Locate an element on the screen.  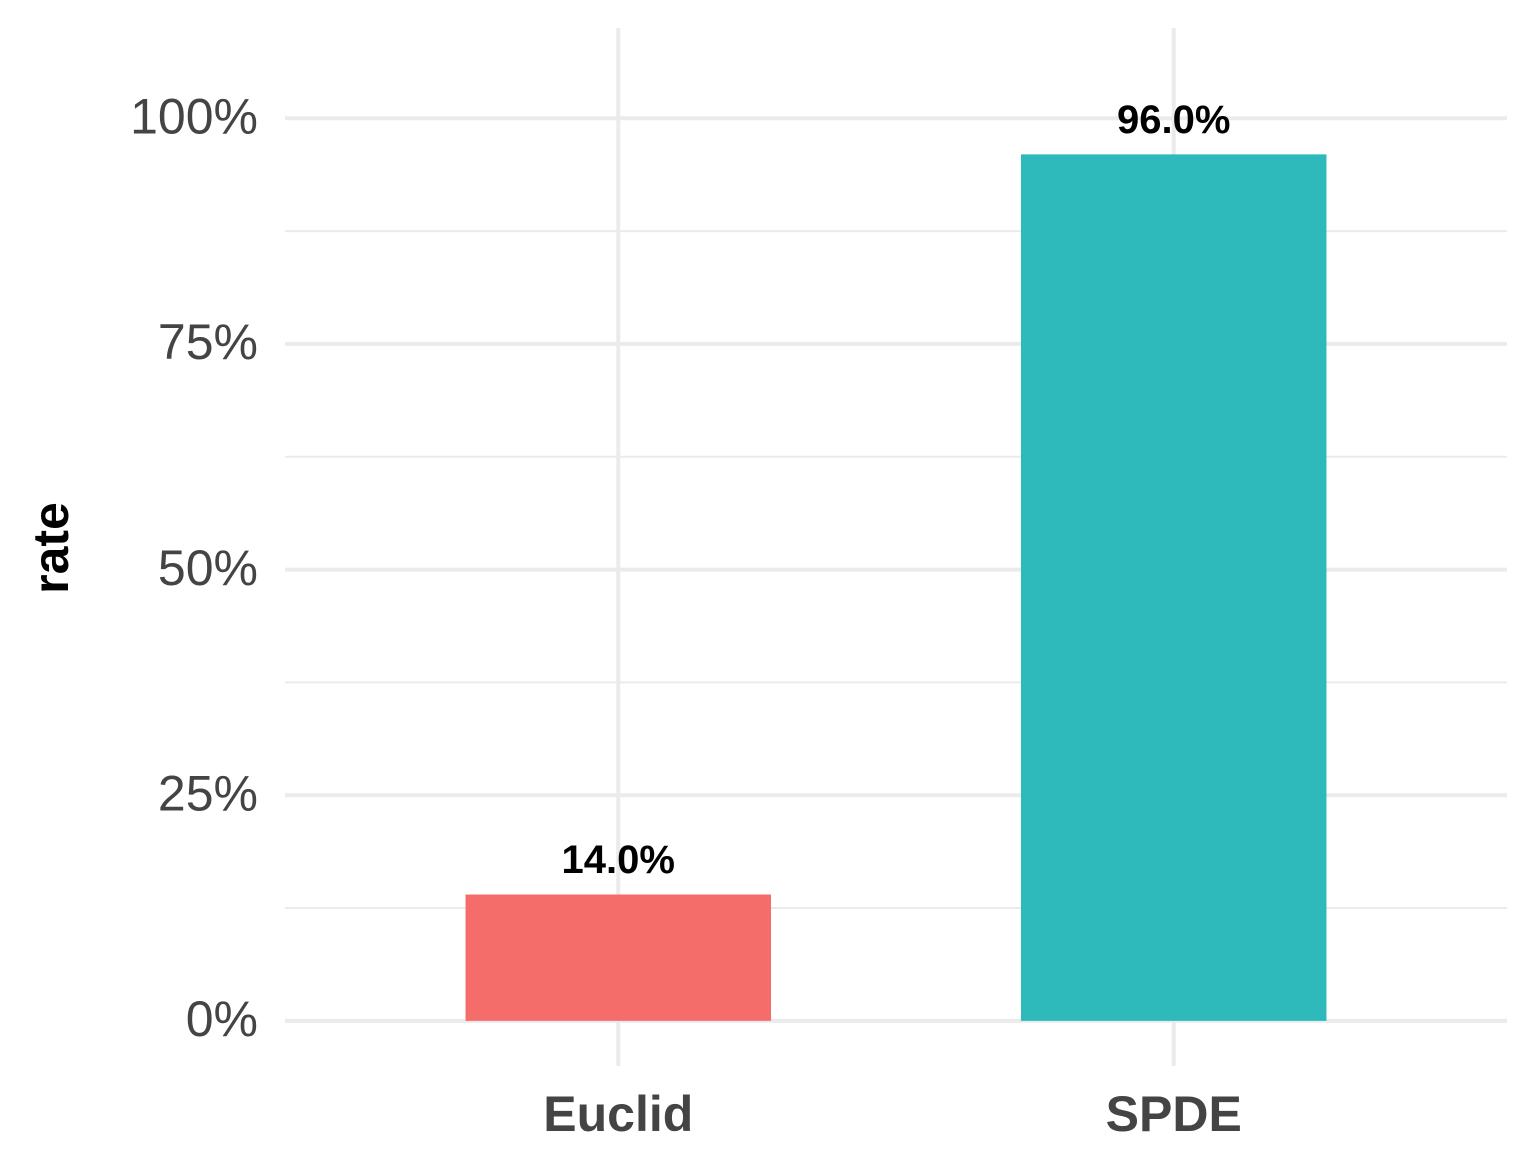
data-label: 96.0% is located at coordinates (1173, 120).